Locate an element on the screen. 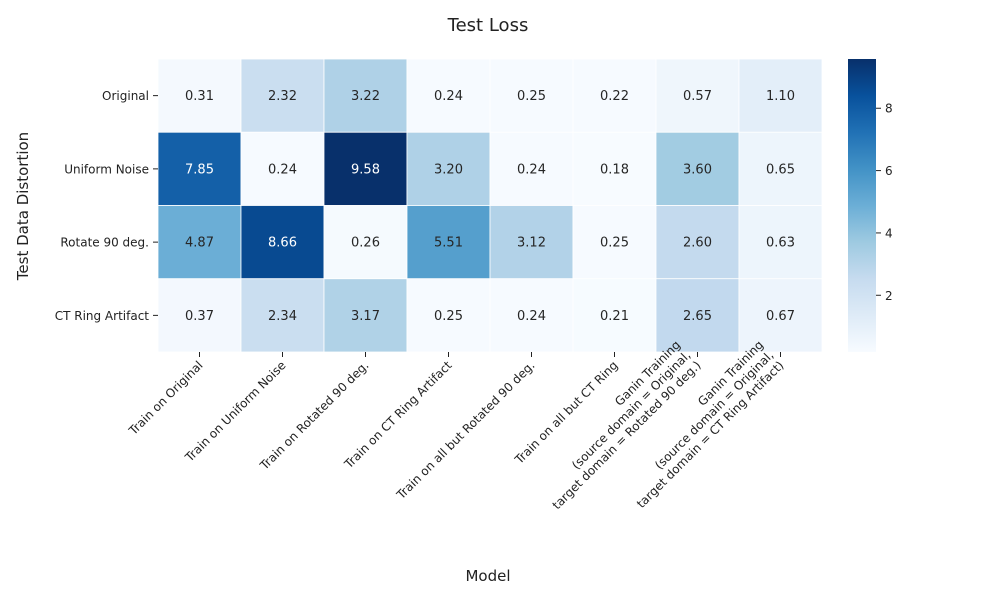 The image size is (1000, 600). colorbar-ticks: 2 4 6 8 is located at coordinates (884, 202).